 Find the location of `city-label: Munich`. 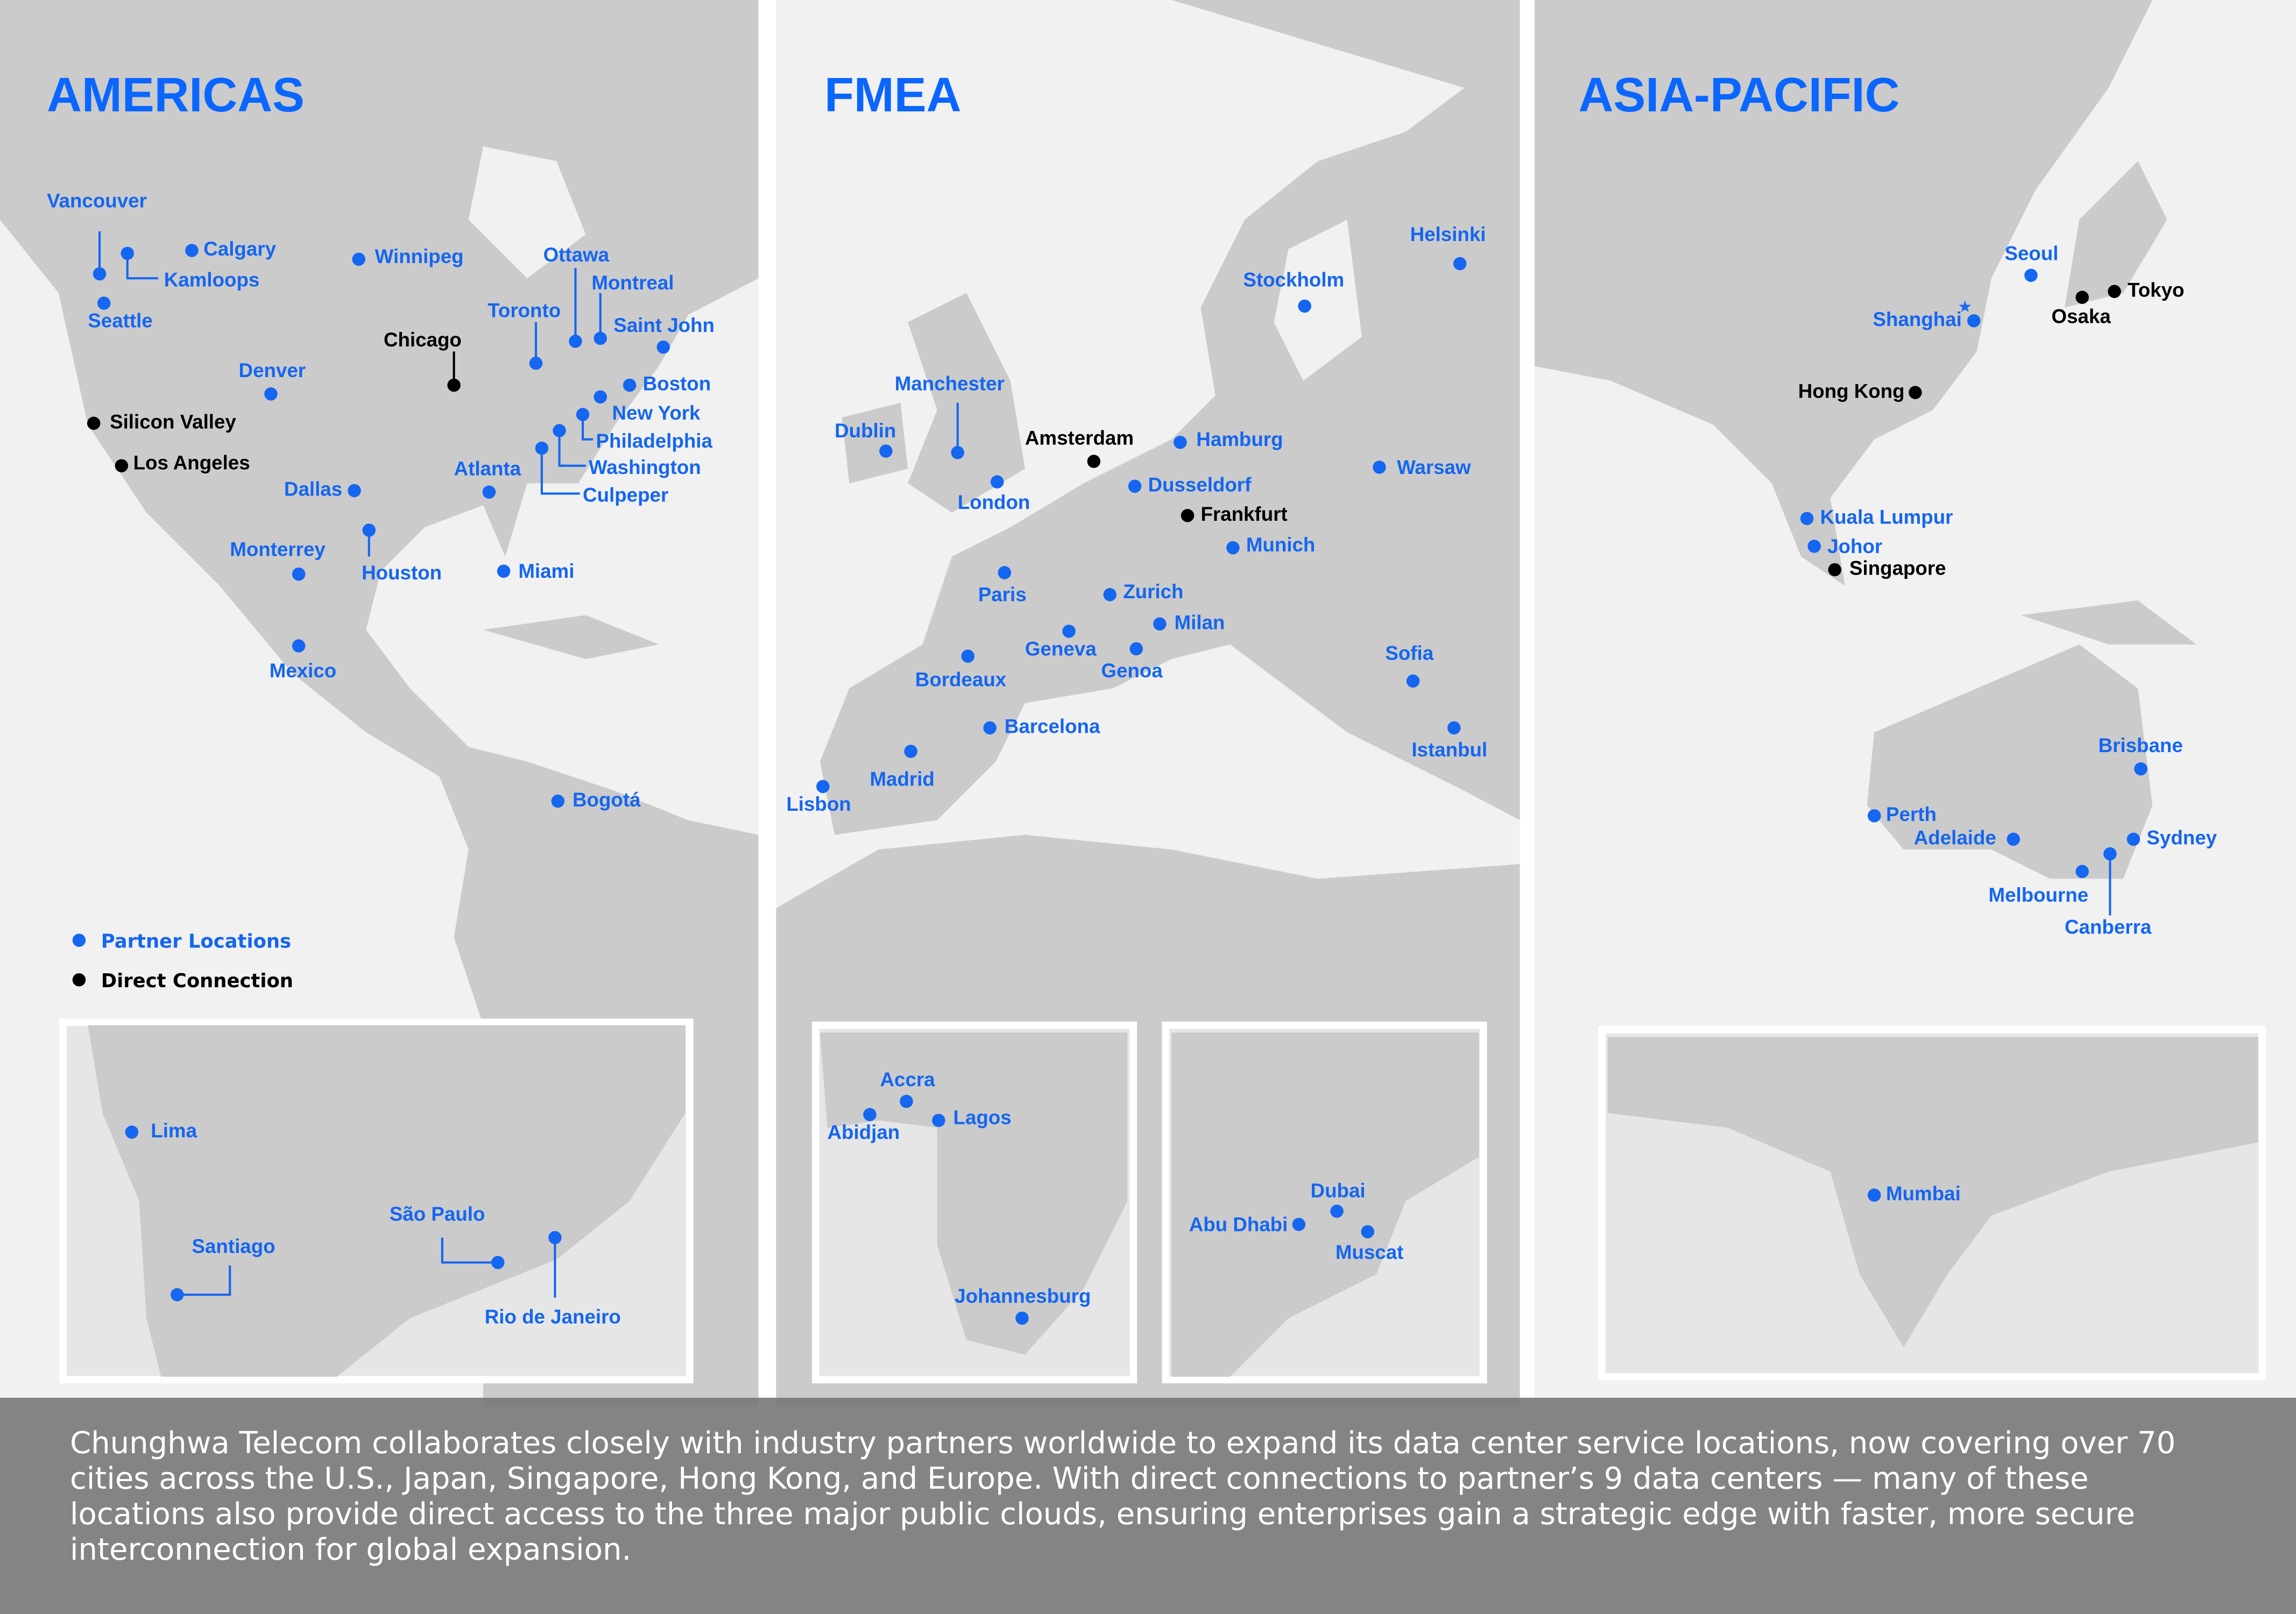

city-label: Munich is located at coordinates (1281, 545).